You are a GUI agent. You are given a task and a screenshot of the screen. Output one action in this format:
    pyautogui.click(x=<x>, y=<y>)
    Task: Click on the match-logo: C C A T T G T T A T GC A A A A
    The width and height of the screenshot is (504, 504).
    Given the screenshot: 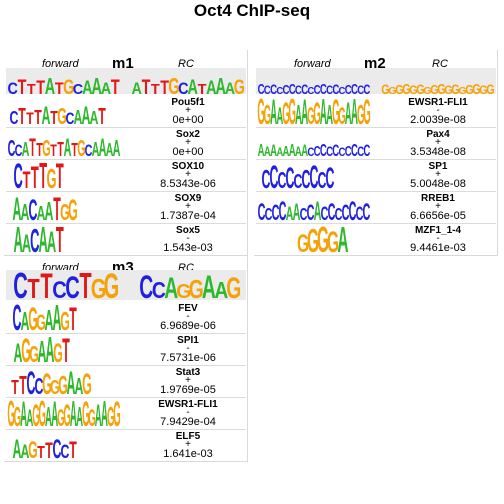 What is the action you would take?
    pyautogui.click(x=64, y=148)
    